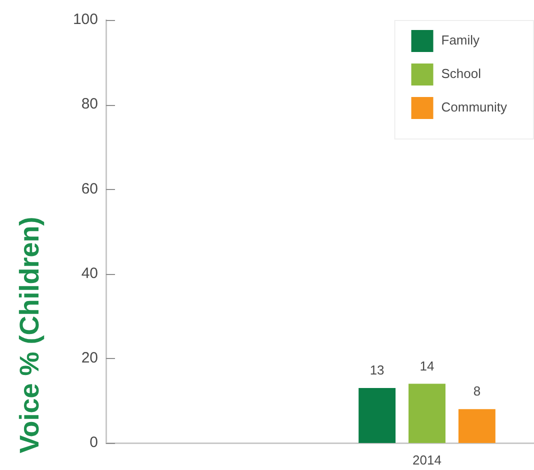 The height and width of the screenshot is (470, 534). What do you see at coordinates (29, 335) in the screenshot?
I see `y-axis-title: Voice % (Children)` at bounding box center [29, 335].